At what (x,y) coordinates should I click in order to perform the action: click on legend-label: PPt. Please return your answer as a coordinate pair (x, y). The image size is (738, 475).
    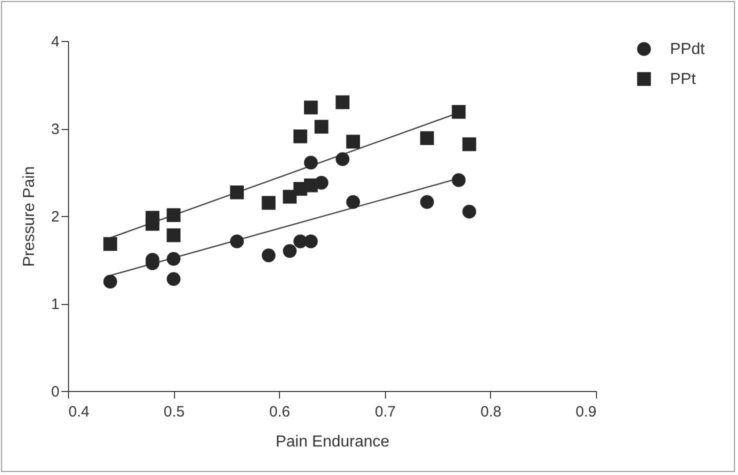
    Looking at the image, I should click on (683, 79).